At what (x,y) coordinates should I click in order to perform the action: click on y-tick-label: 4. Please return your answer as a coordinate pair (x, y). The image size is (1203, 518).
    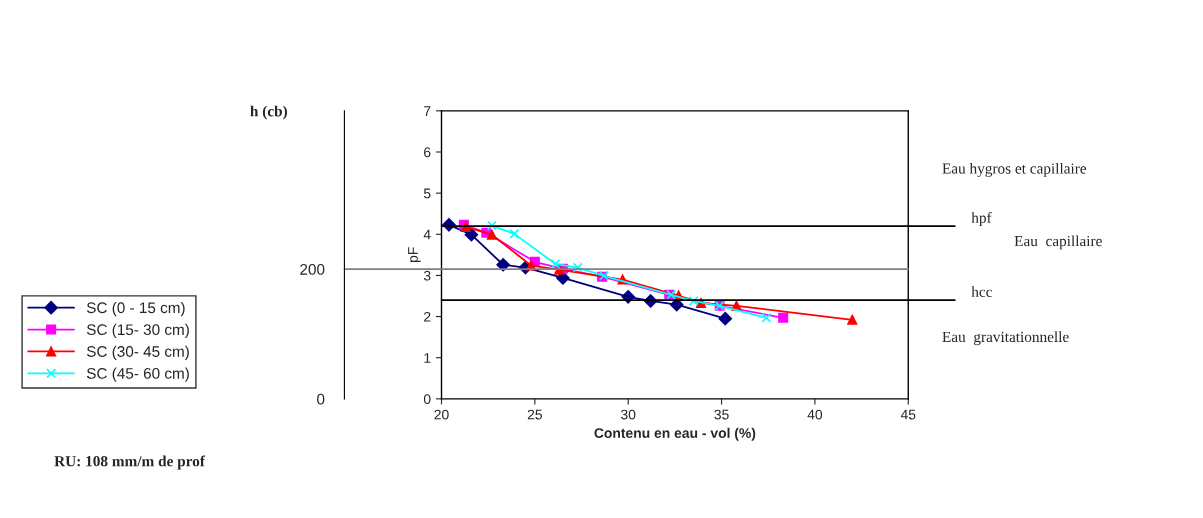
    Looking at the image, I should click on (427, 234).